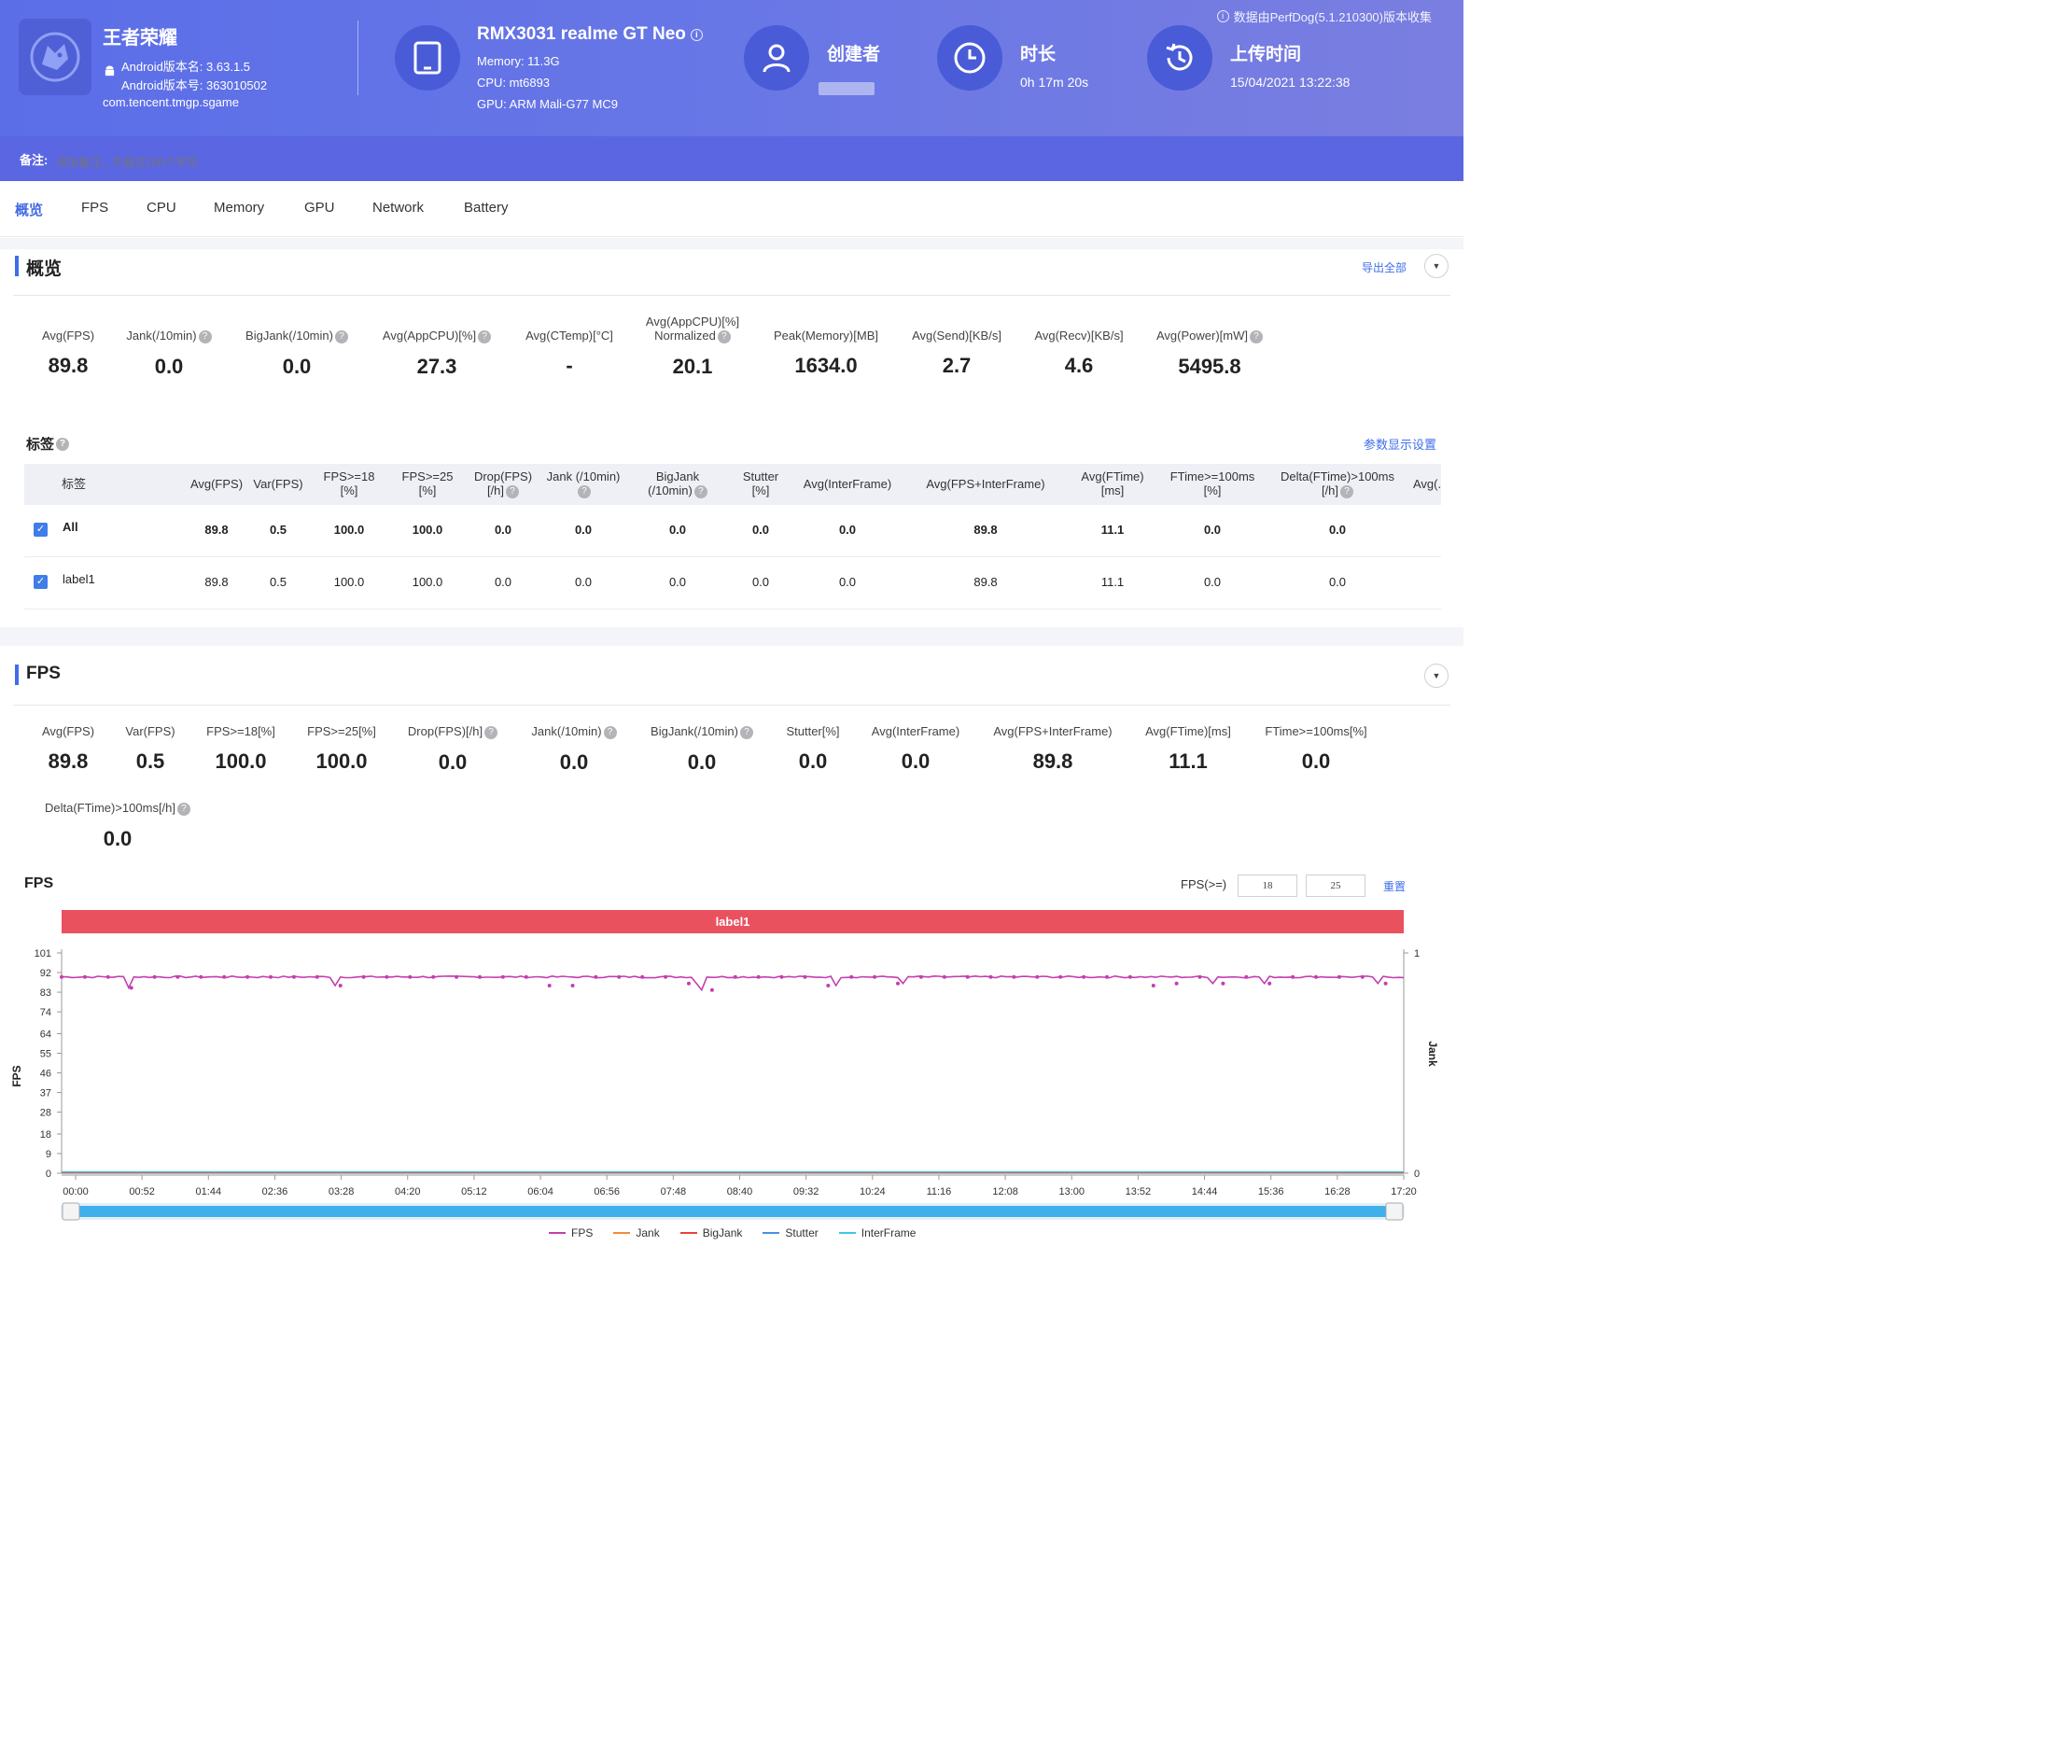 This screenshot has width=2072, height=1764. Describe the element at coordinates (1188, 761) in the screenshot. I see `stat-value: 11.1` at that location.